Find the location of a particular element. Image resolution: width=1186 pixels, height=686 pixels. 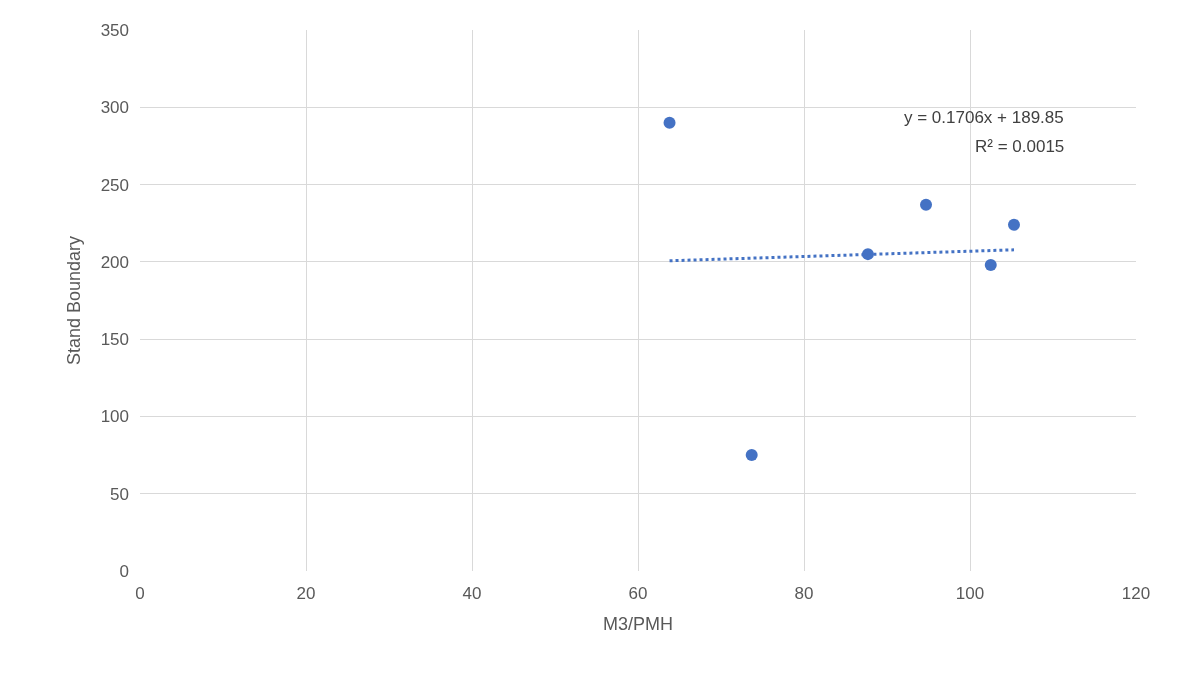

x-tick-label: 40 is located at coordinates (472, 593).